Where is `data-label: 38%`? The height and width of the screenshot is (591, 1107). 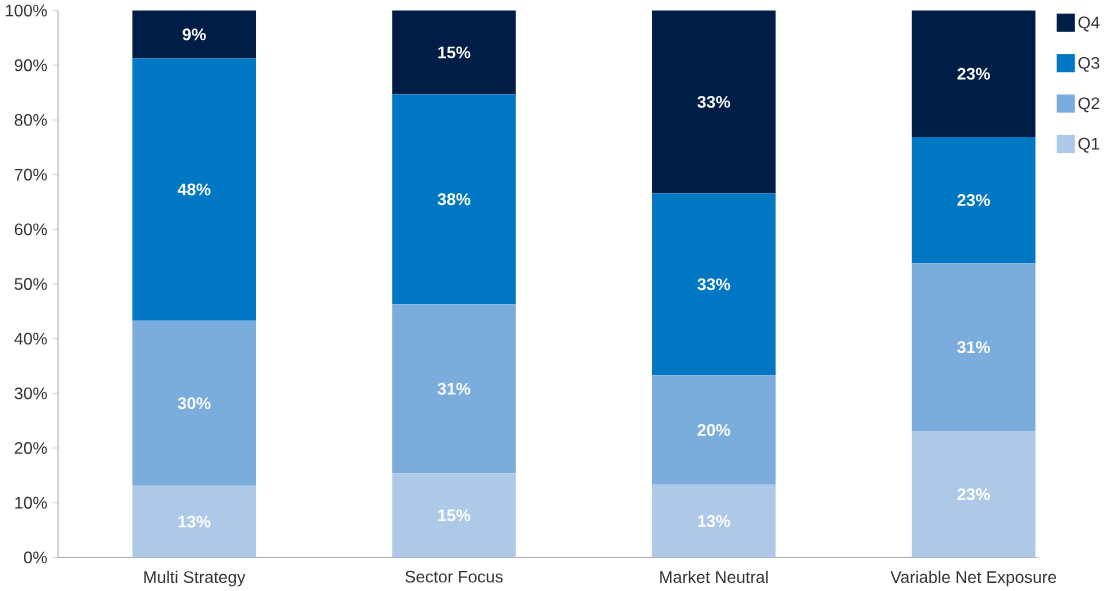
data-label: 38% is located at coordinates (454, 199).